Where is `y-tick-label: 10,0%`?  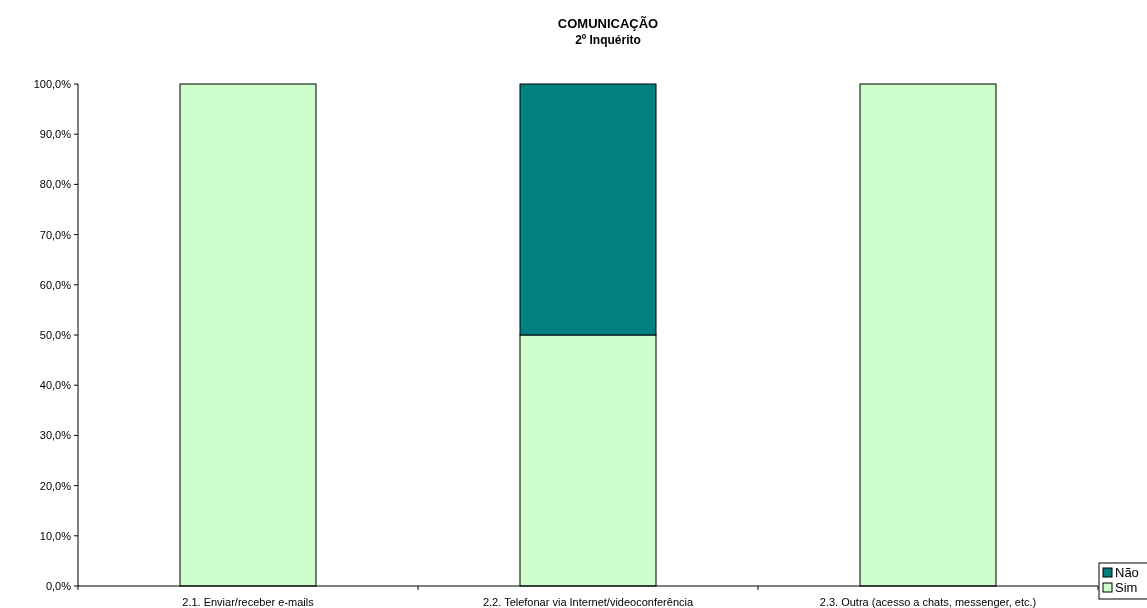
y-tick-label: 10,0% is located at coordinates (55, 535).